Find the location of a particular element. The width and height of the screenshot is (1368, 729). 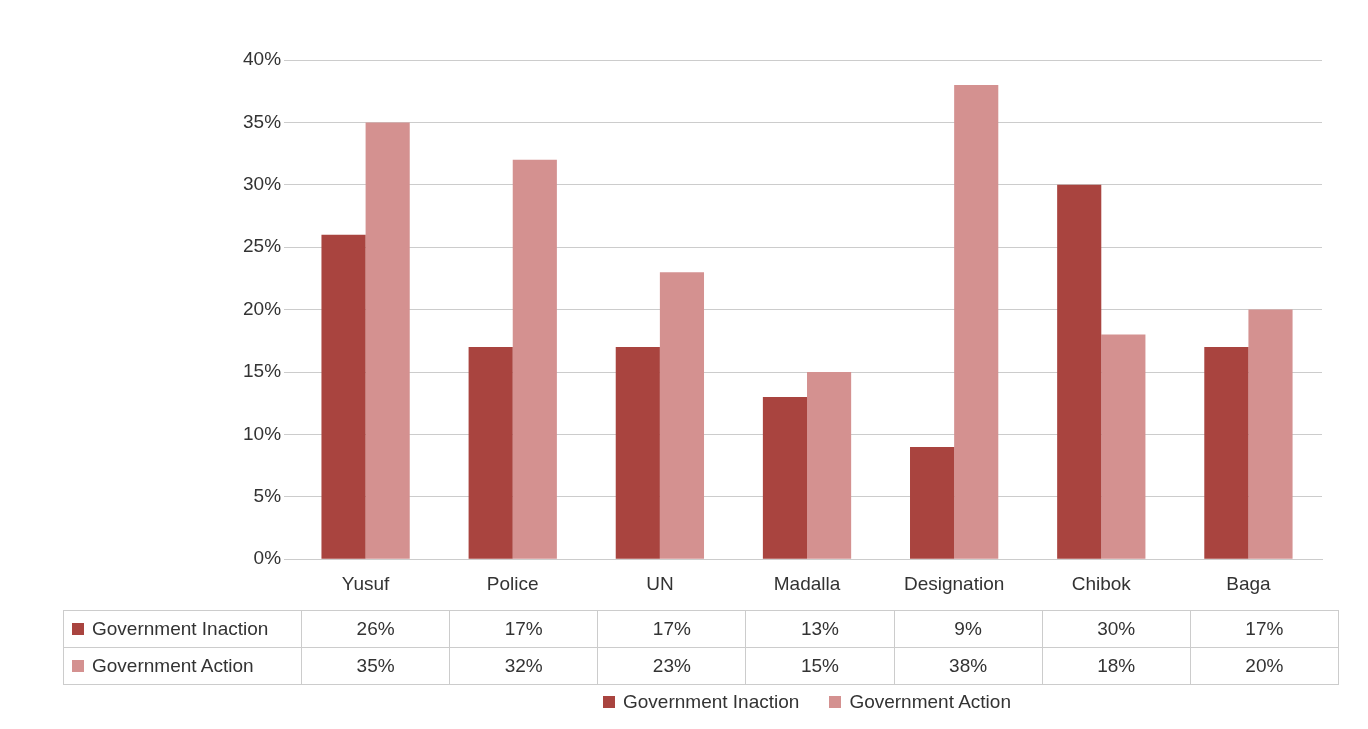

y-tick-label: 10% is located at coordinates (262, 433).